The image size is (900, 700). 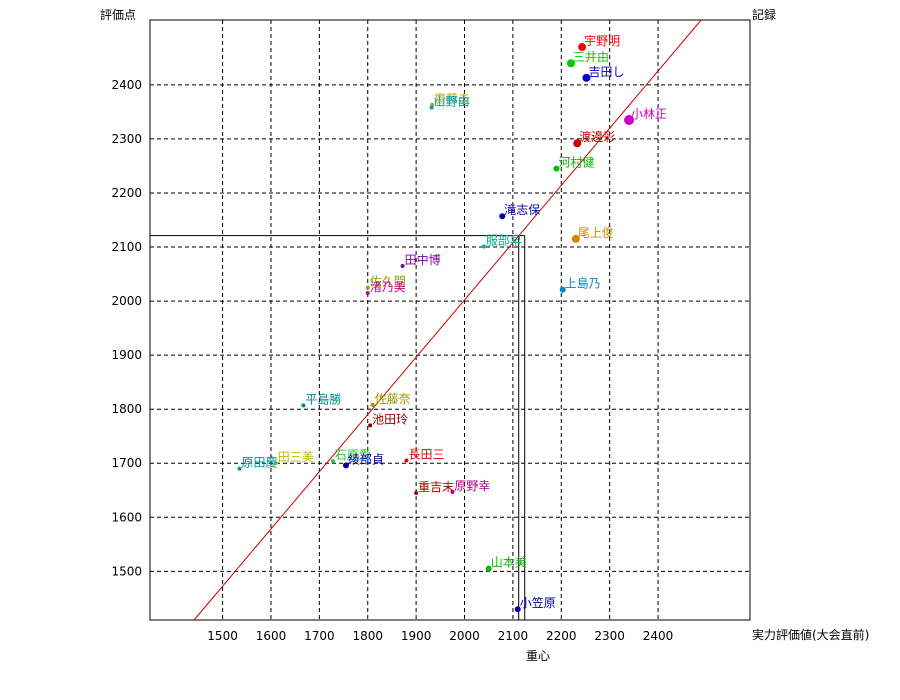 I want to click on y-axis-label: 評価点, so click(x=118, y=14).